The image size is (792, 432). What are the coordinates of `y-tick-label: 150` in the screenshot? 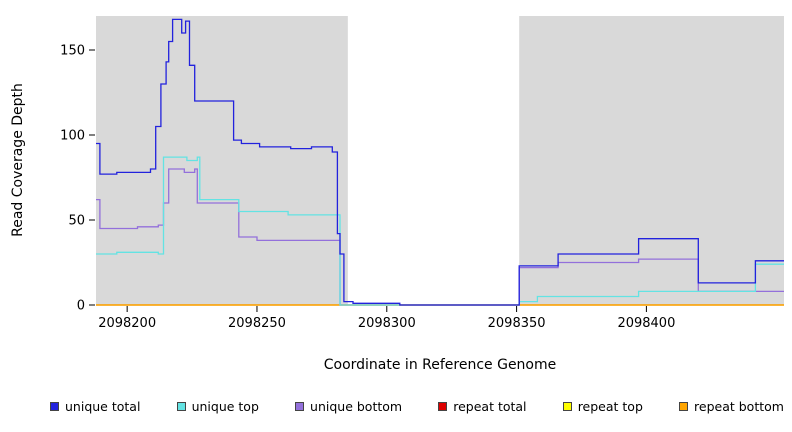 It's located at (72, 51).